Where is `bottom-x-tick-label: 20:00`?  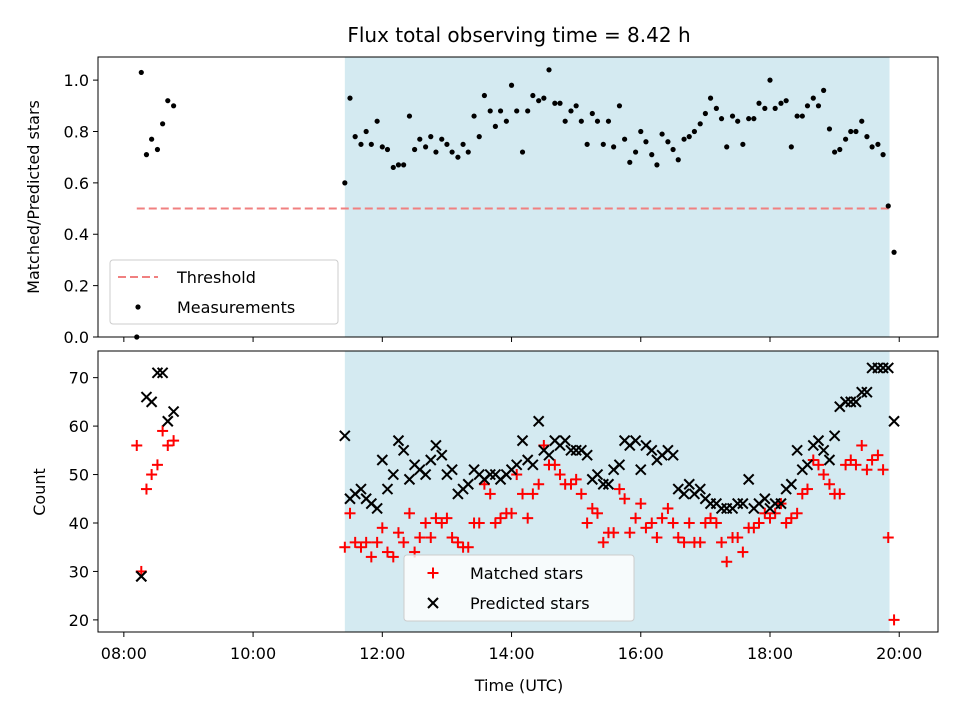 bottom-x-tick-label: 20:00 is located at coordinates (899, 653).